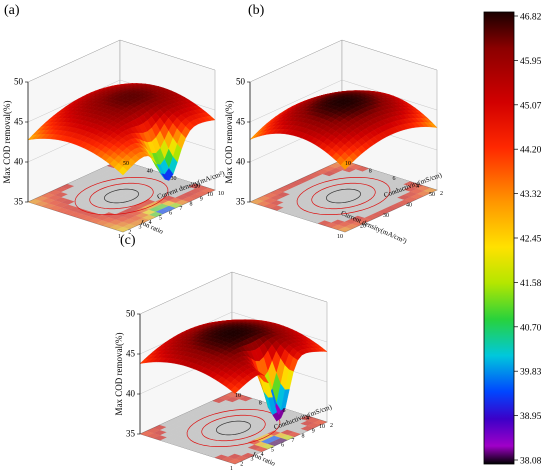 The image size is (550, 472). Describe the element at coordinates (343, 101) in the screenshot. I see `wall-gridline` at that location.